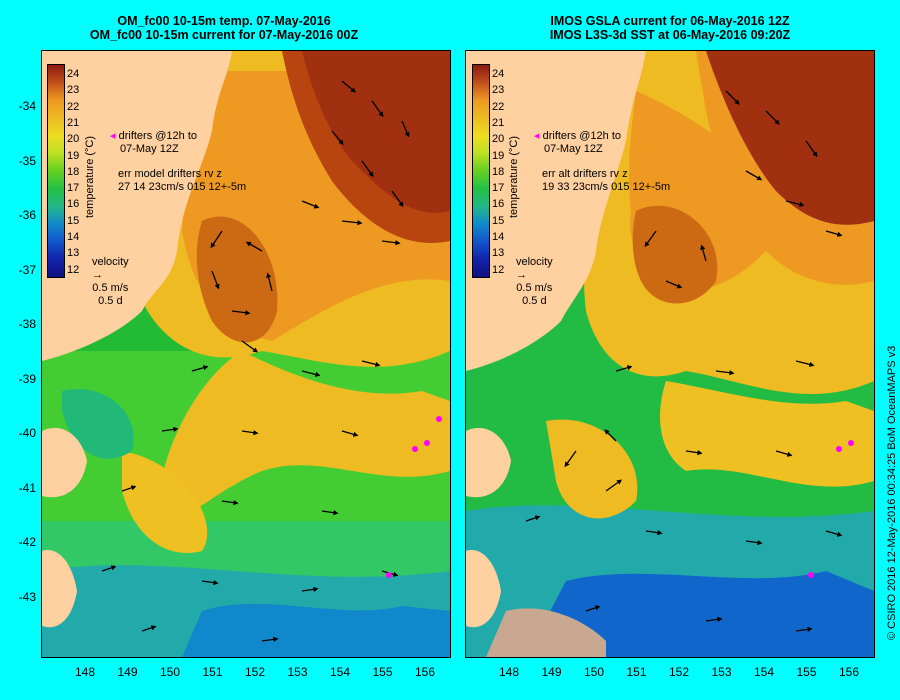 Image resolution: width=900 pixels, height=700 pixels. Describe the element at coordinates (556, 211) in the screenshot. I see `land-mainland` at that location.